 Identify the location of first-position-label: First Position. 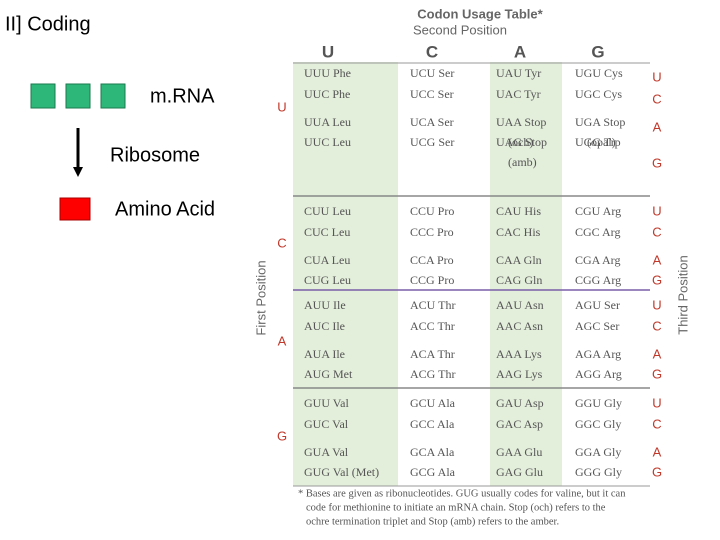
(260, 297).